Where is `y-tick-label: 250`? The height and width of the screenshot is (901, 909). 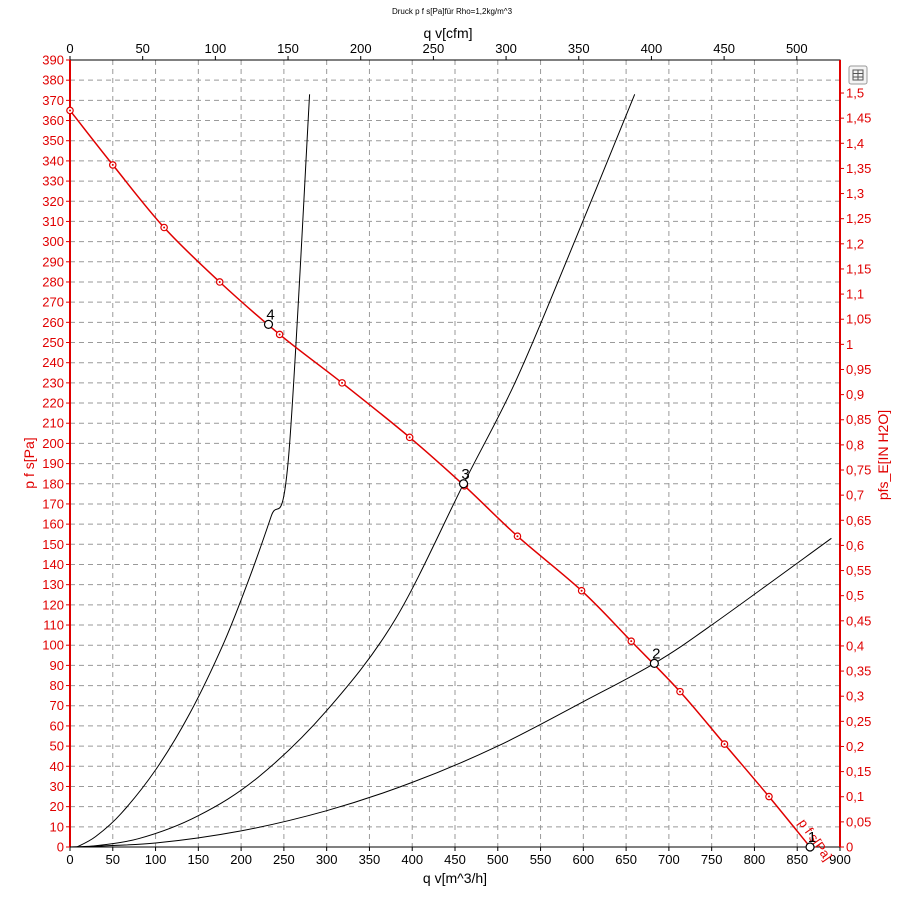
y-tick-label: 250 is located at coordinates (53, 342).